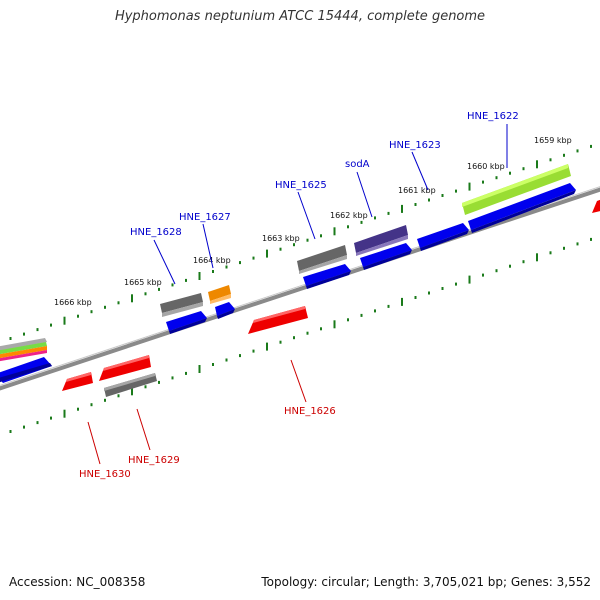 The image size is (600, 600). I want to click on kbp-label-1660: 1660 kbp, so click(486, 166).